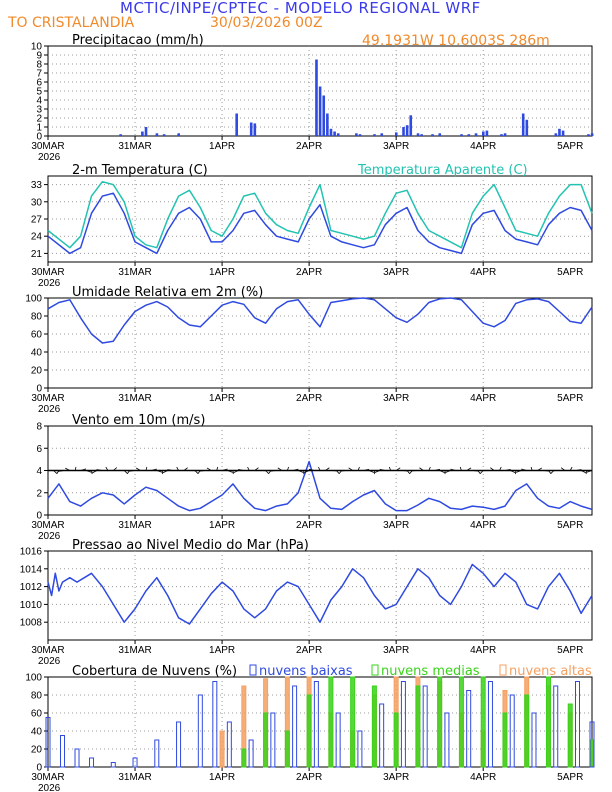 This screenshot has width=612, height=792. What do you see at coordinates (39, 74) in the screenshot?
I see `y-tick-label: 7` at bounding box center [39, 74].